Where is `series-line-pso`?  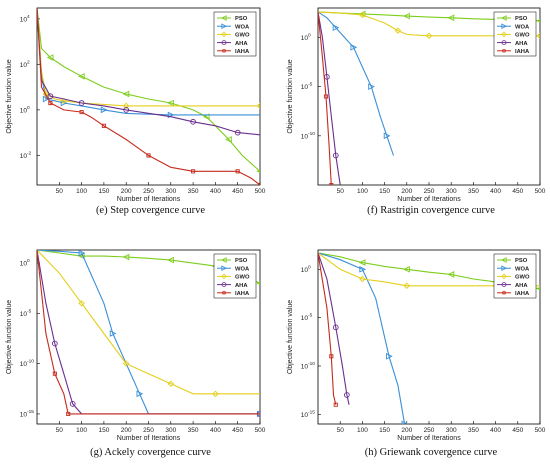
series-line-pso is located at coordinates (148, 90).